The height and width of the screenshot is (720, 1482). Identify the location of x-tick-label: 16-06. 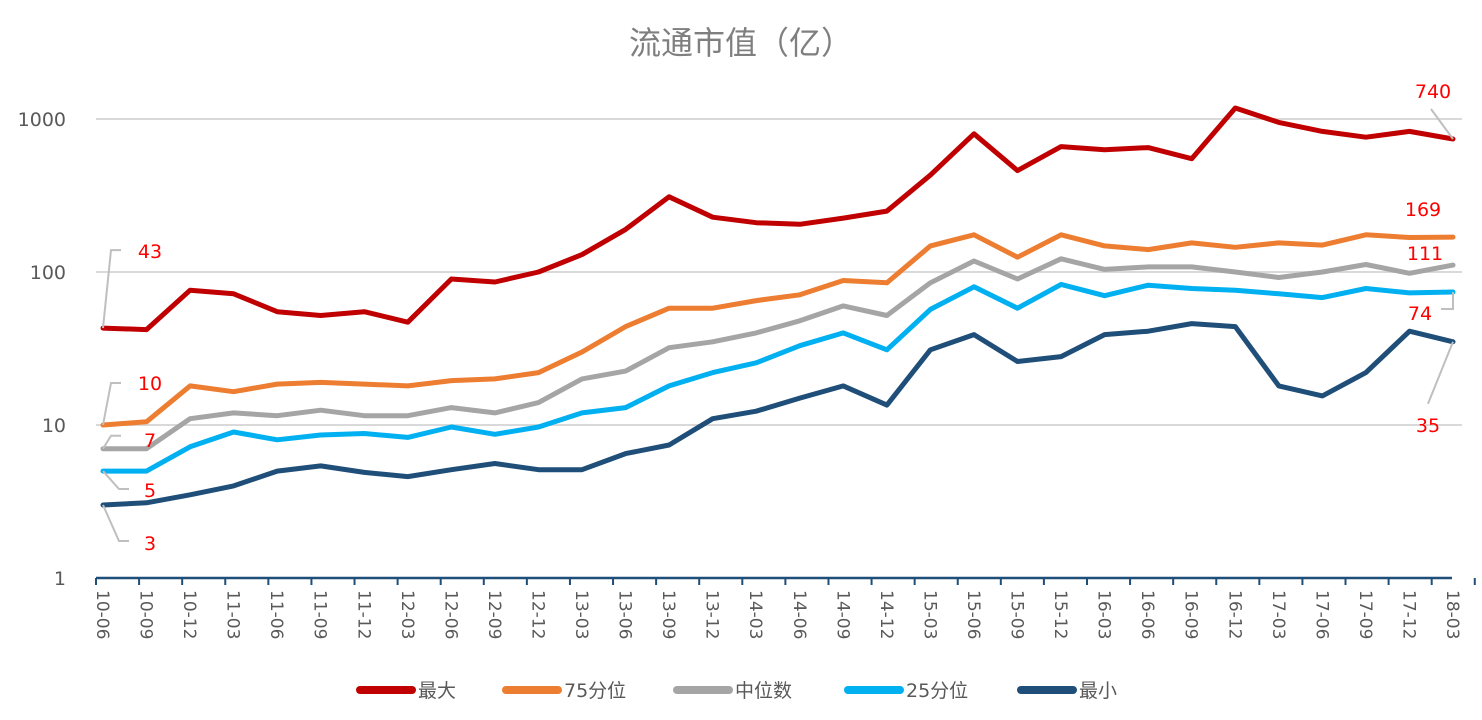
(1147, 614).